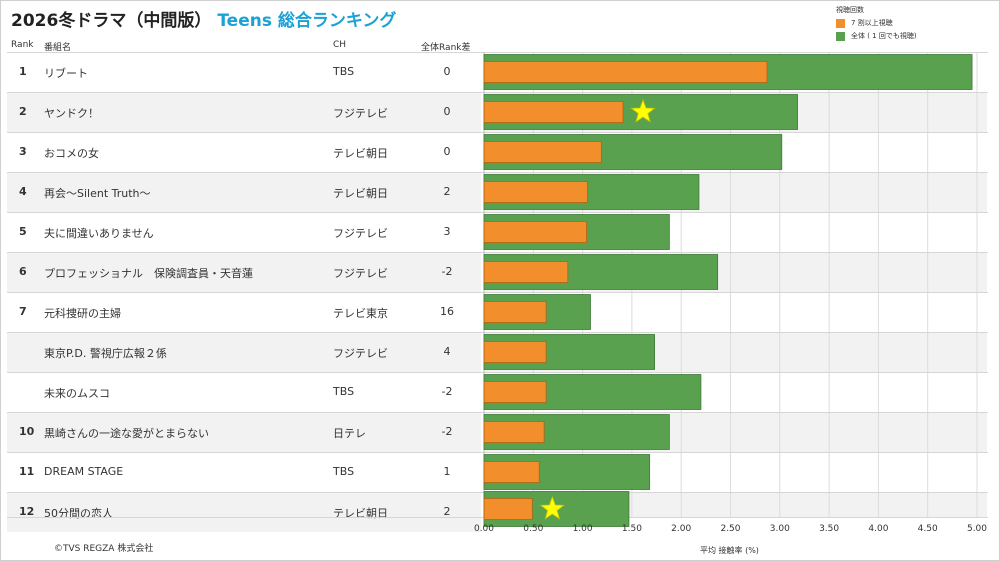 This screenshot has height=561, width=1000. Describe the element at coordinates (244, 112) in the screenshot. I see `table-row: 2 ヤンドク！ フジテレビ 0` at that location.